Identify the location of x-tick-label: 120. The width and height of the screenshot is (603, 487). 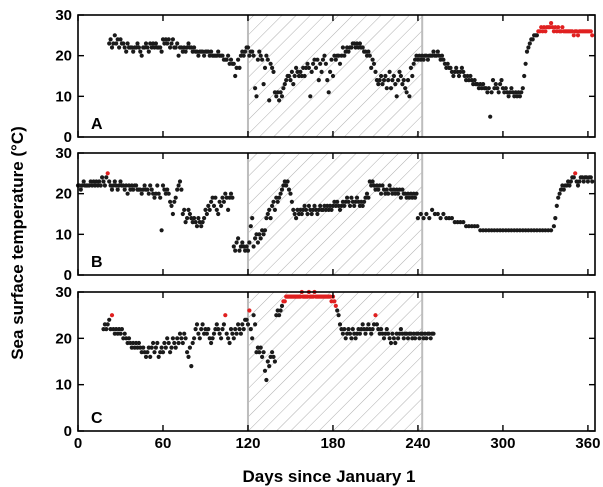
(247, 443).